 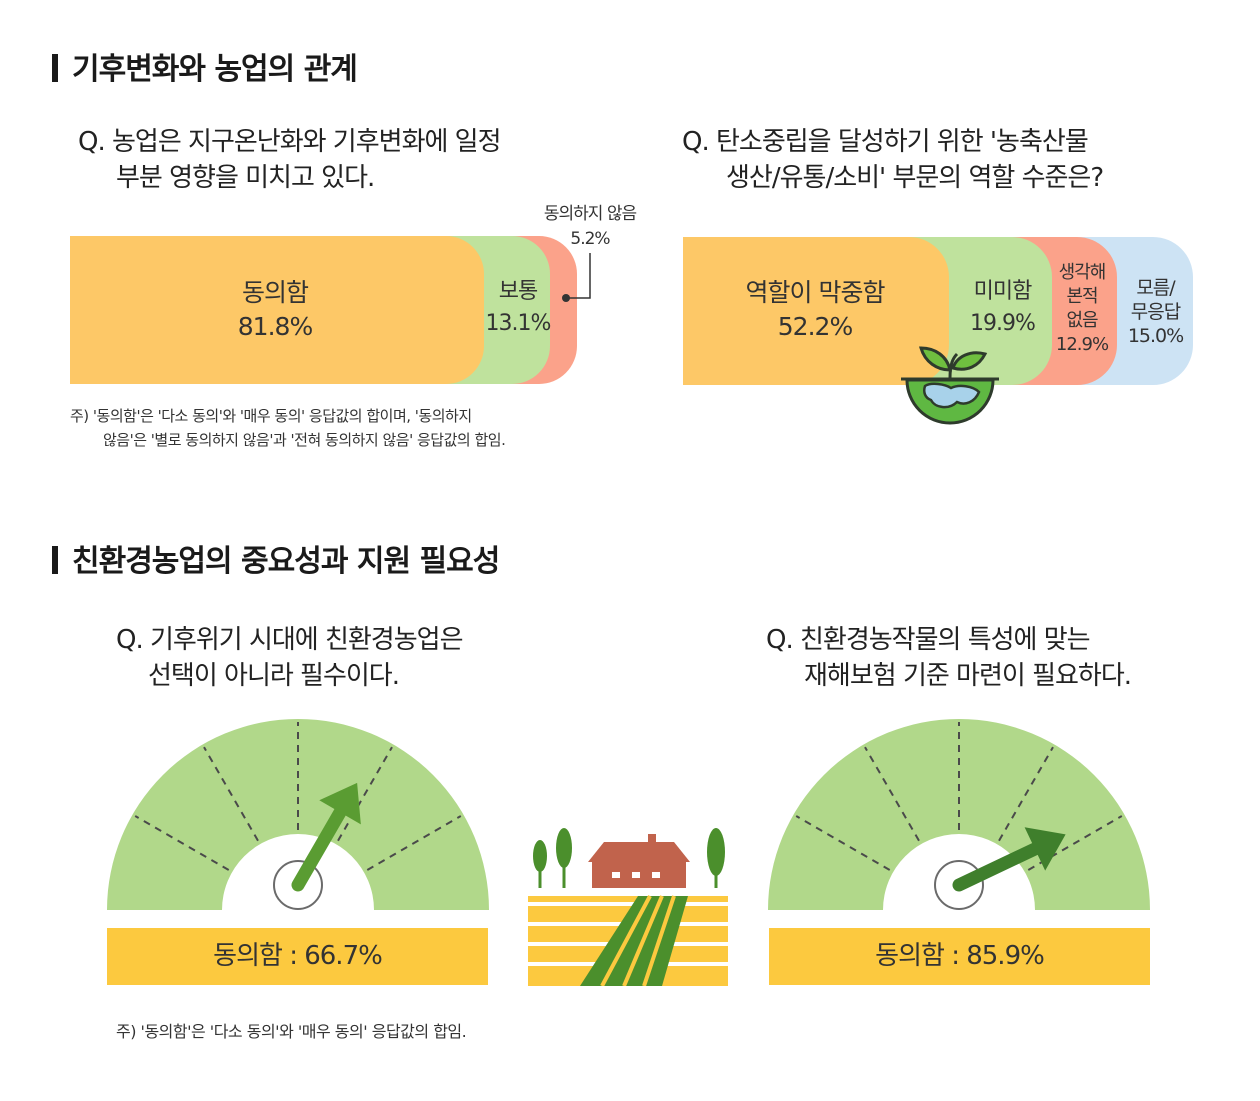 What do you see at coordinates (274, 676) in the screenshot?
I see `question-line: 선택이 아니라 필수이다.` at bounding box center [274, 676].